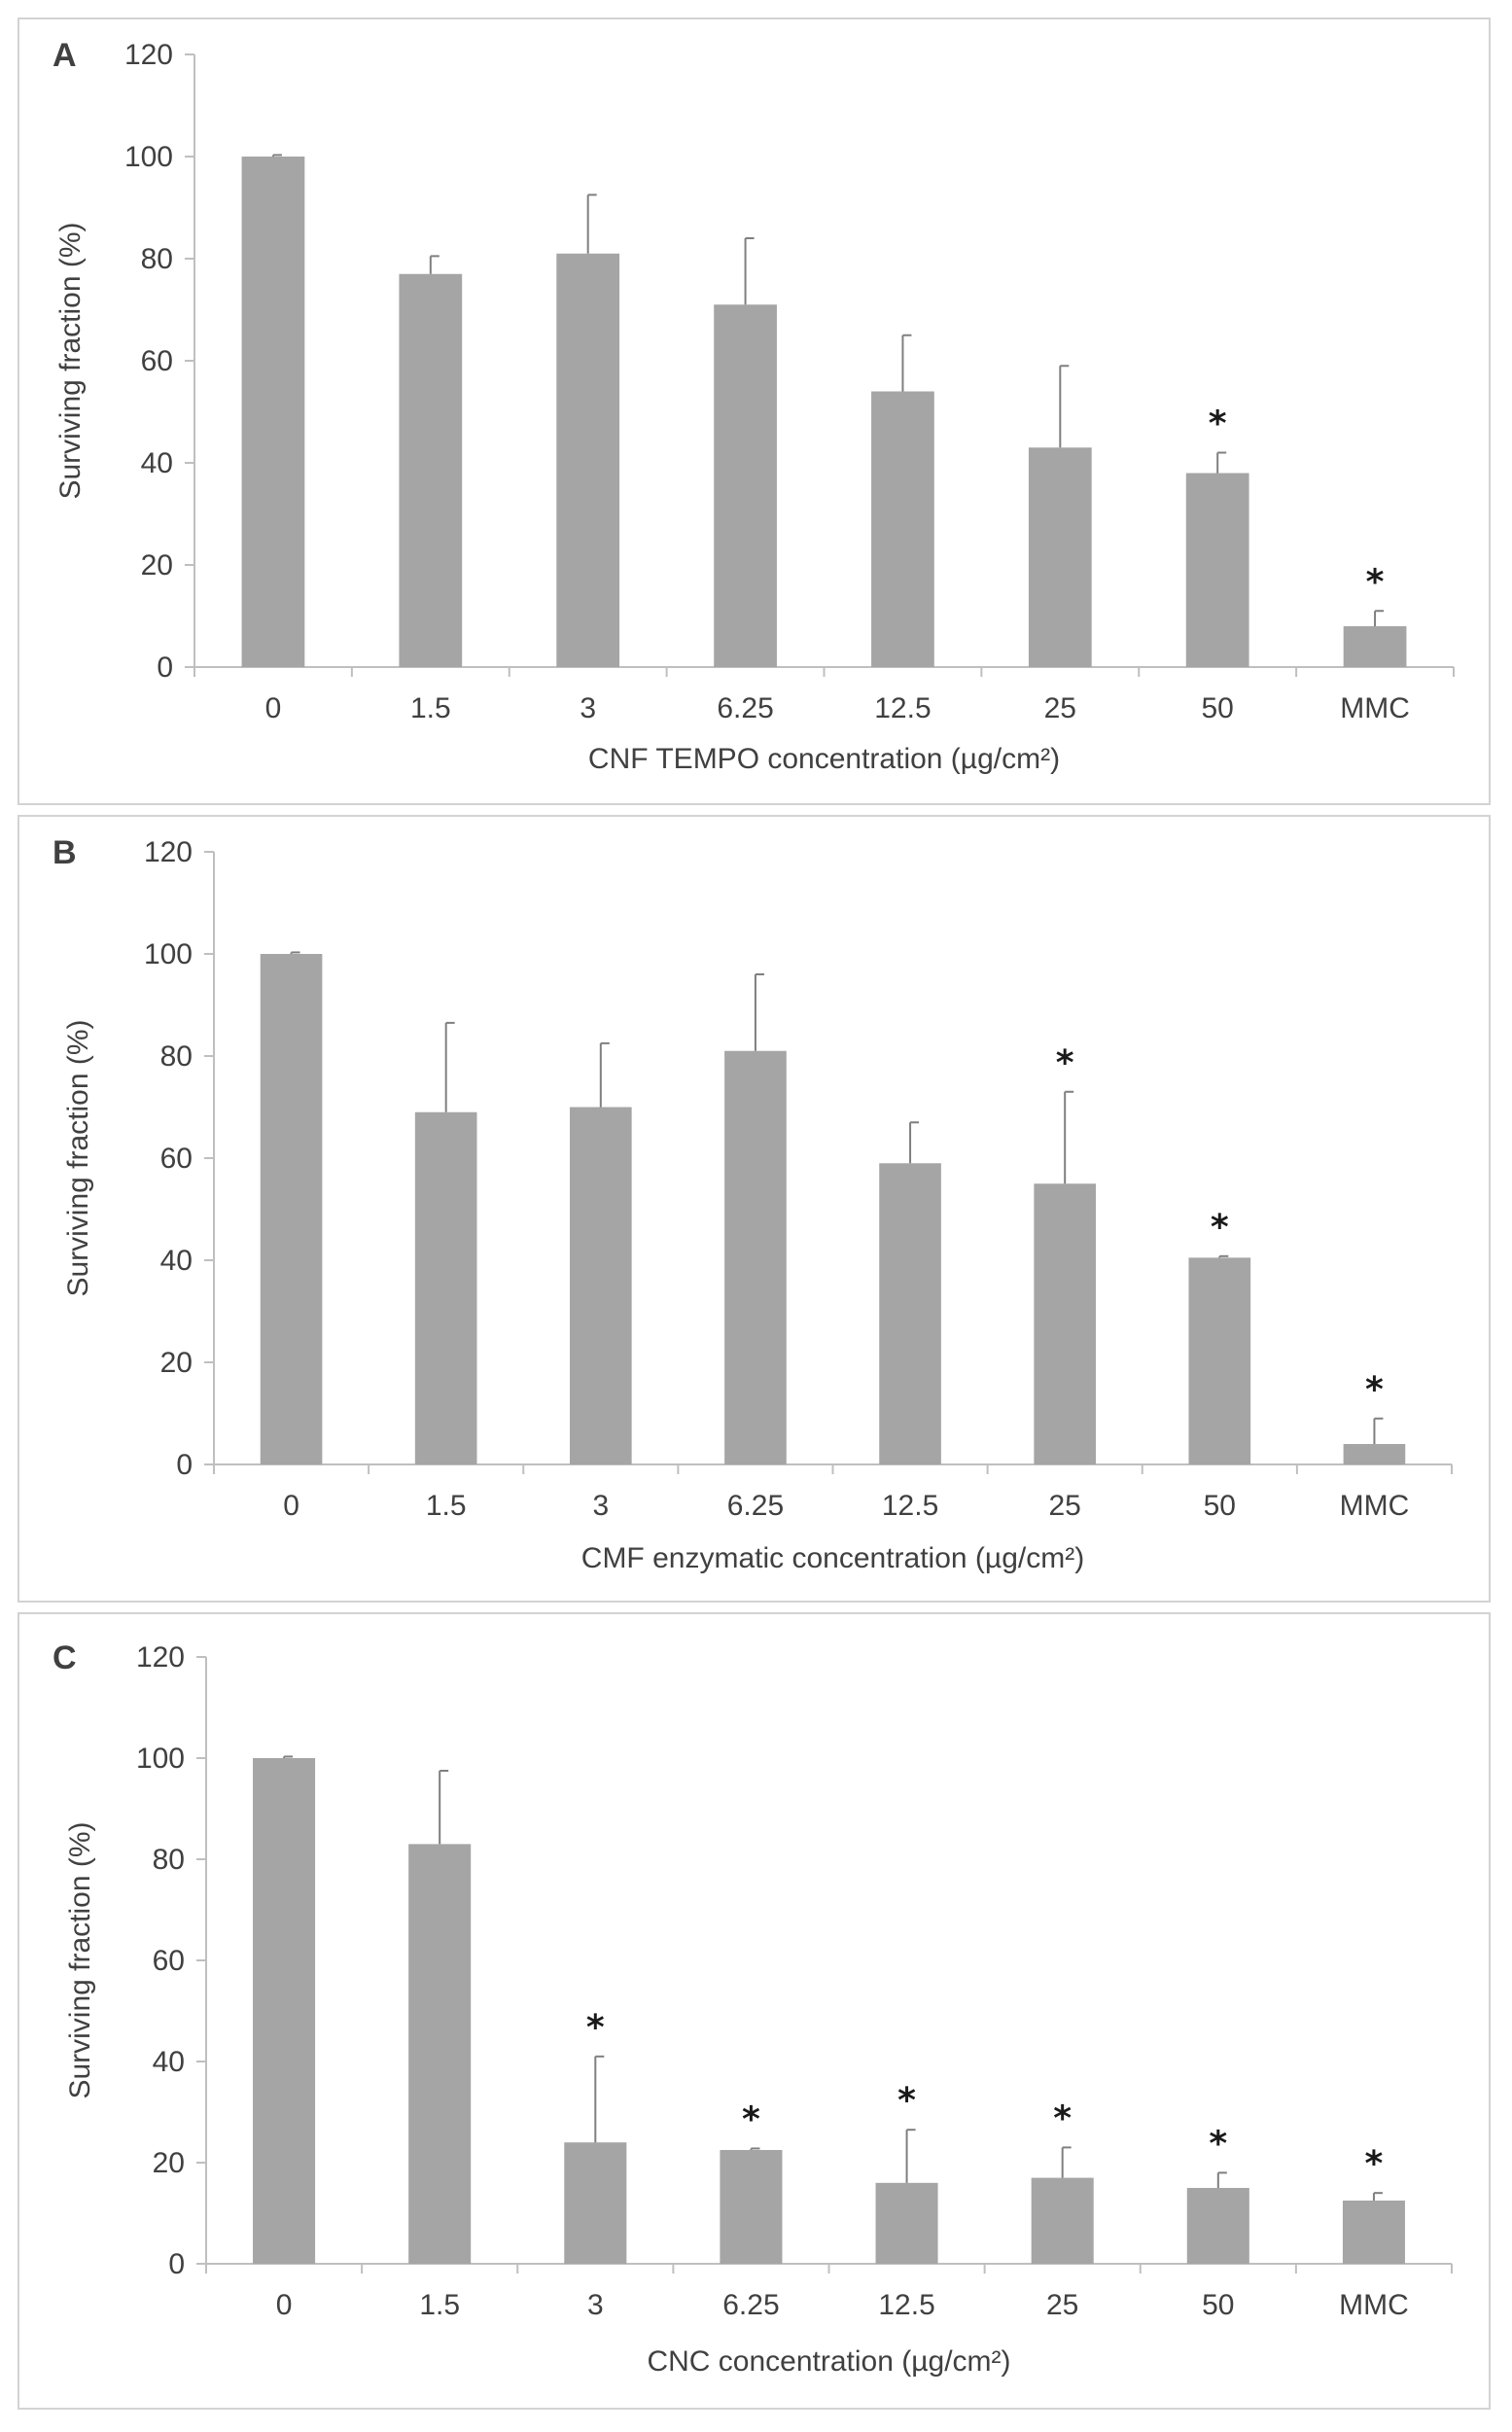  I want to click on x-axis-title: CNC concentration (µg/cm²), so click(828, 2361).